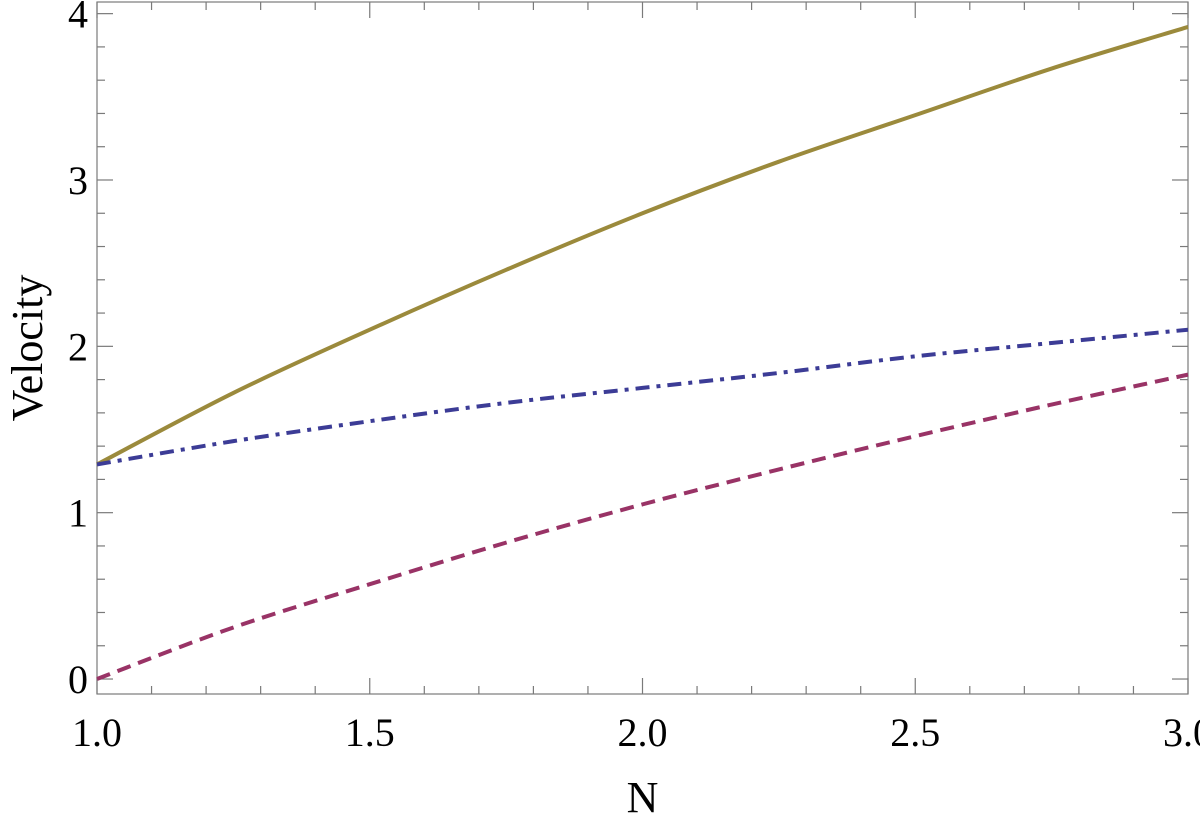  I want to click on y-tick-label: 3, so click(78, 180).